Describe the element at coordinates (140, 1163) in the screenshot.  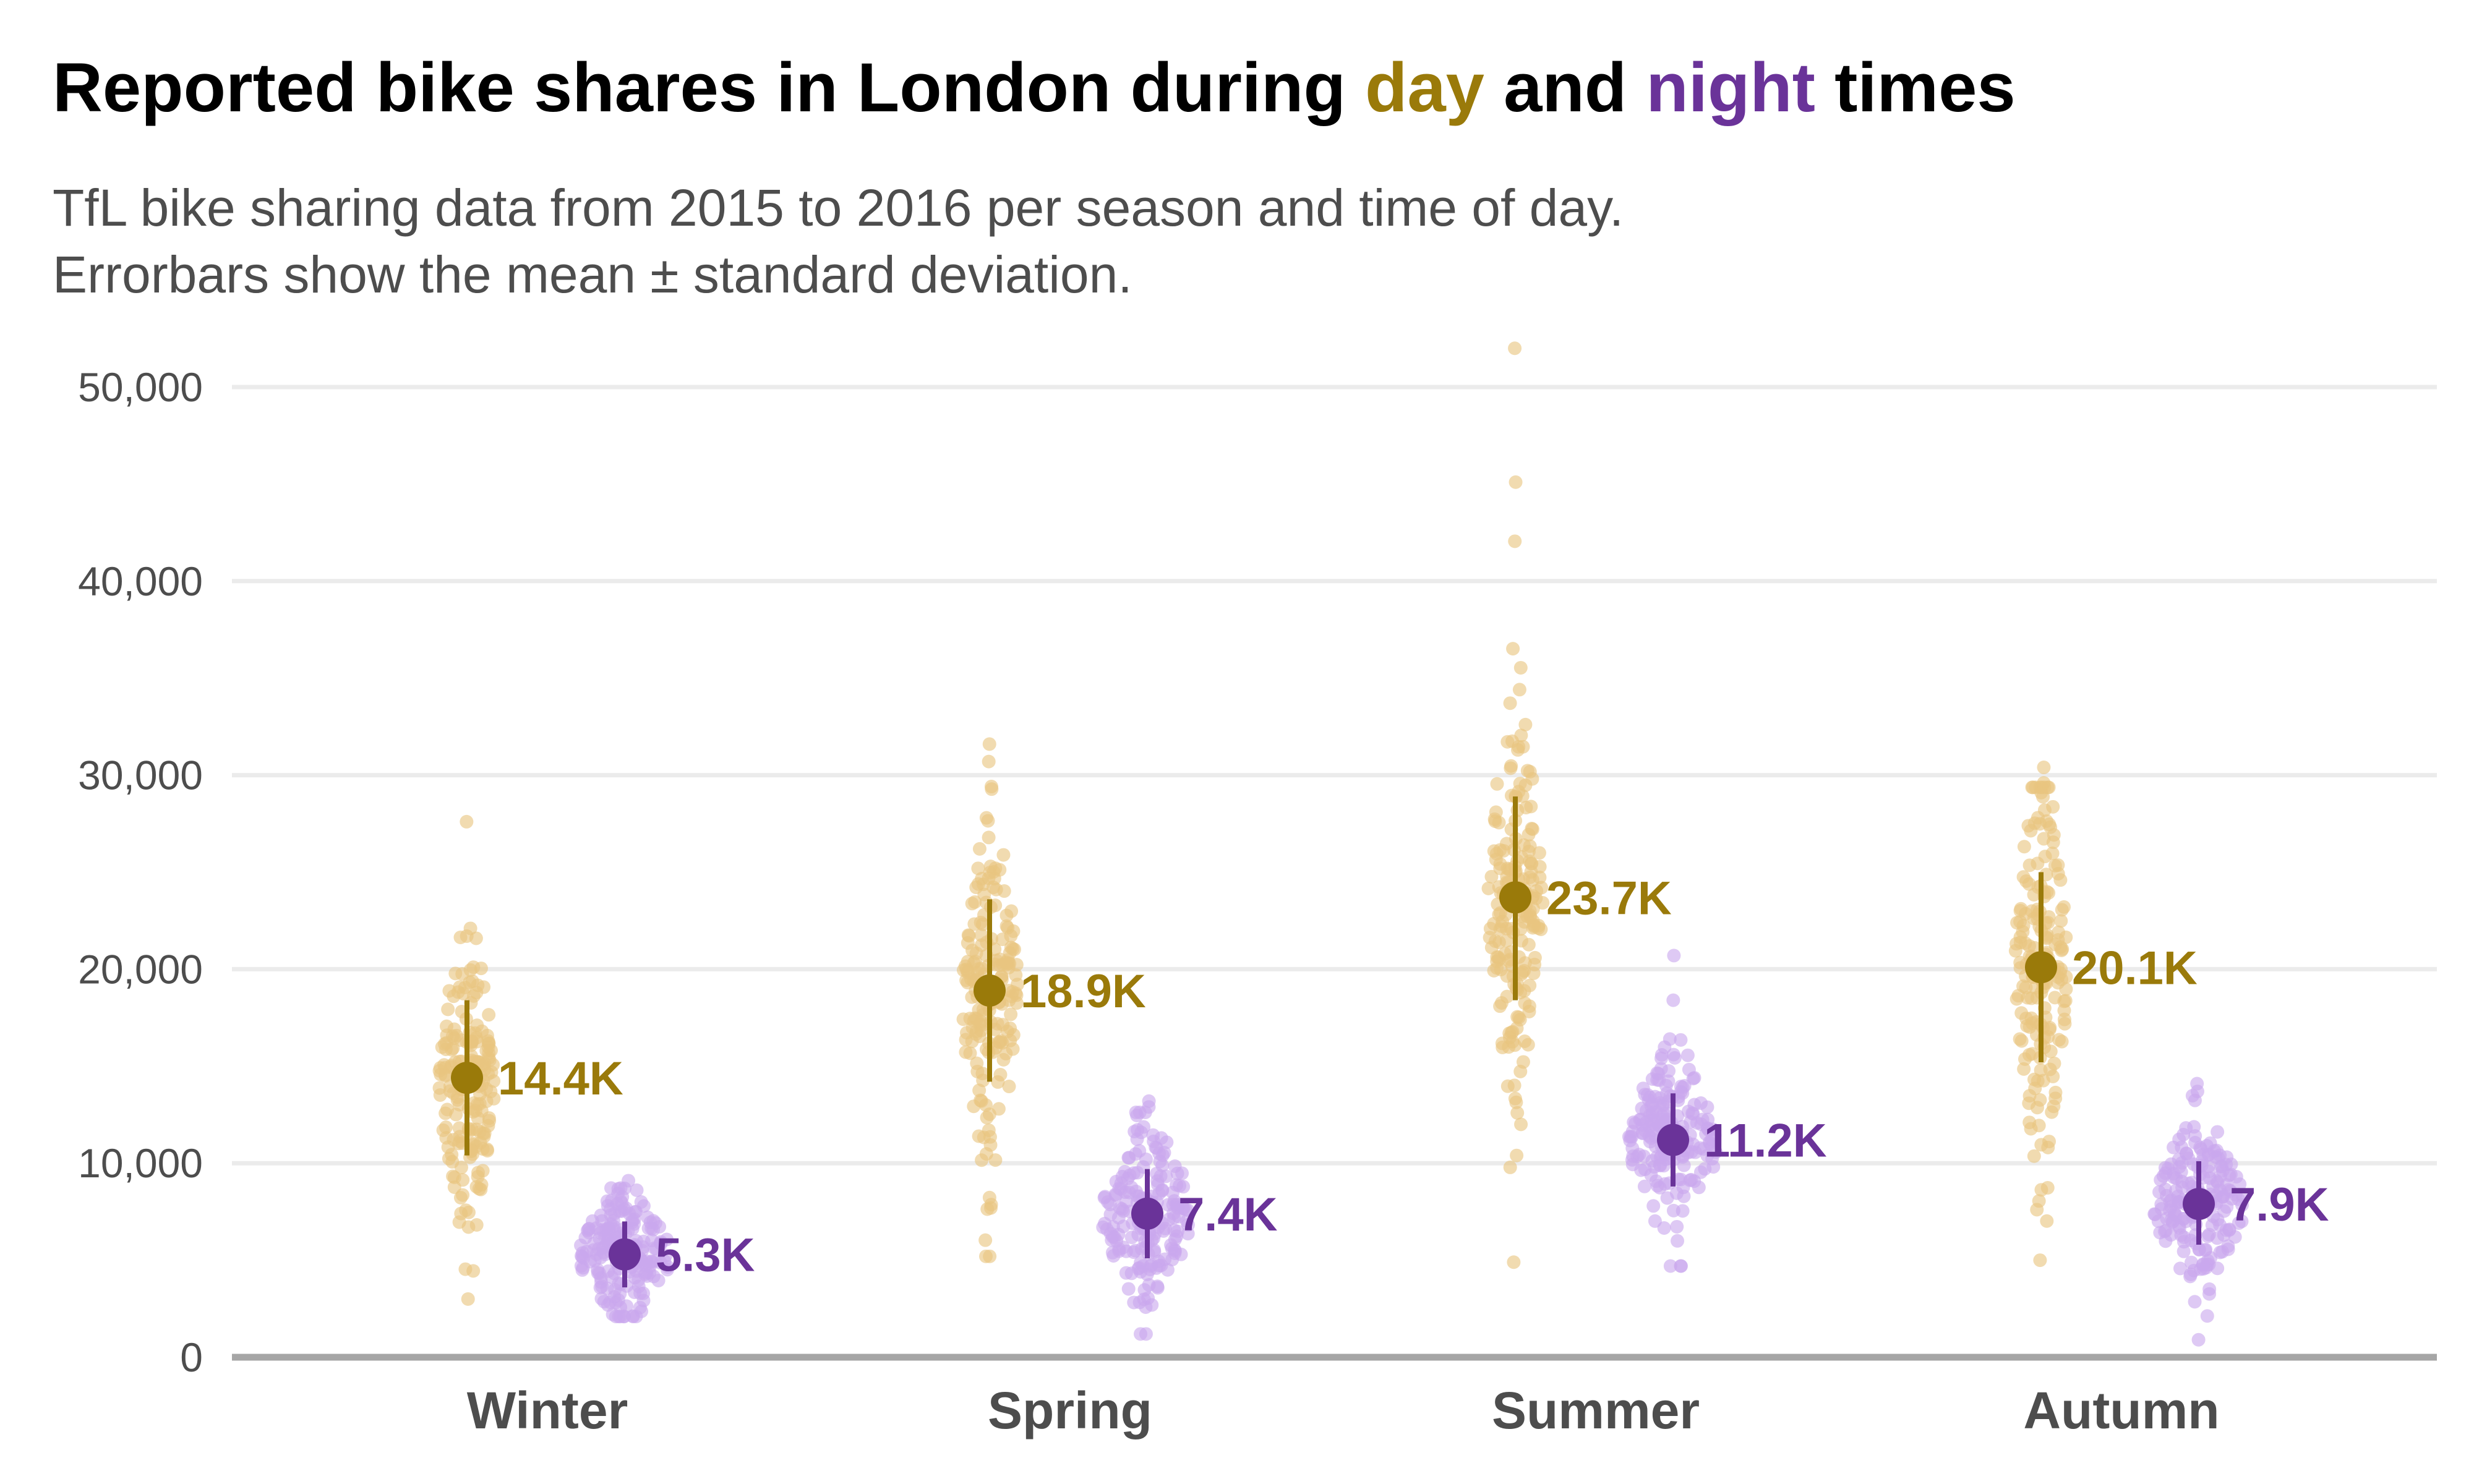
I see `y-tick-label: 10,000` at that location.